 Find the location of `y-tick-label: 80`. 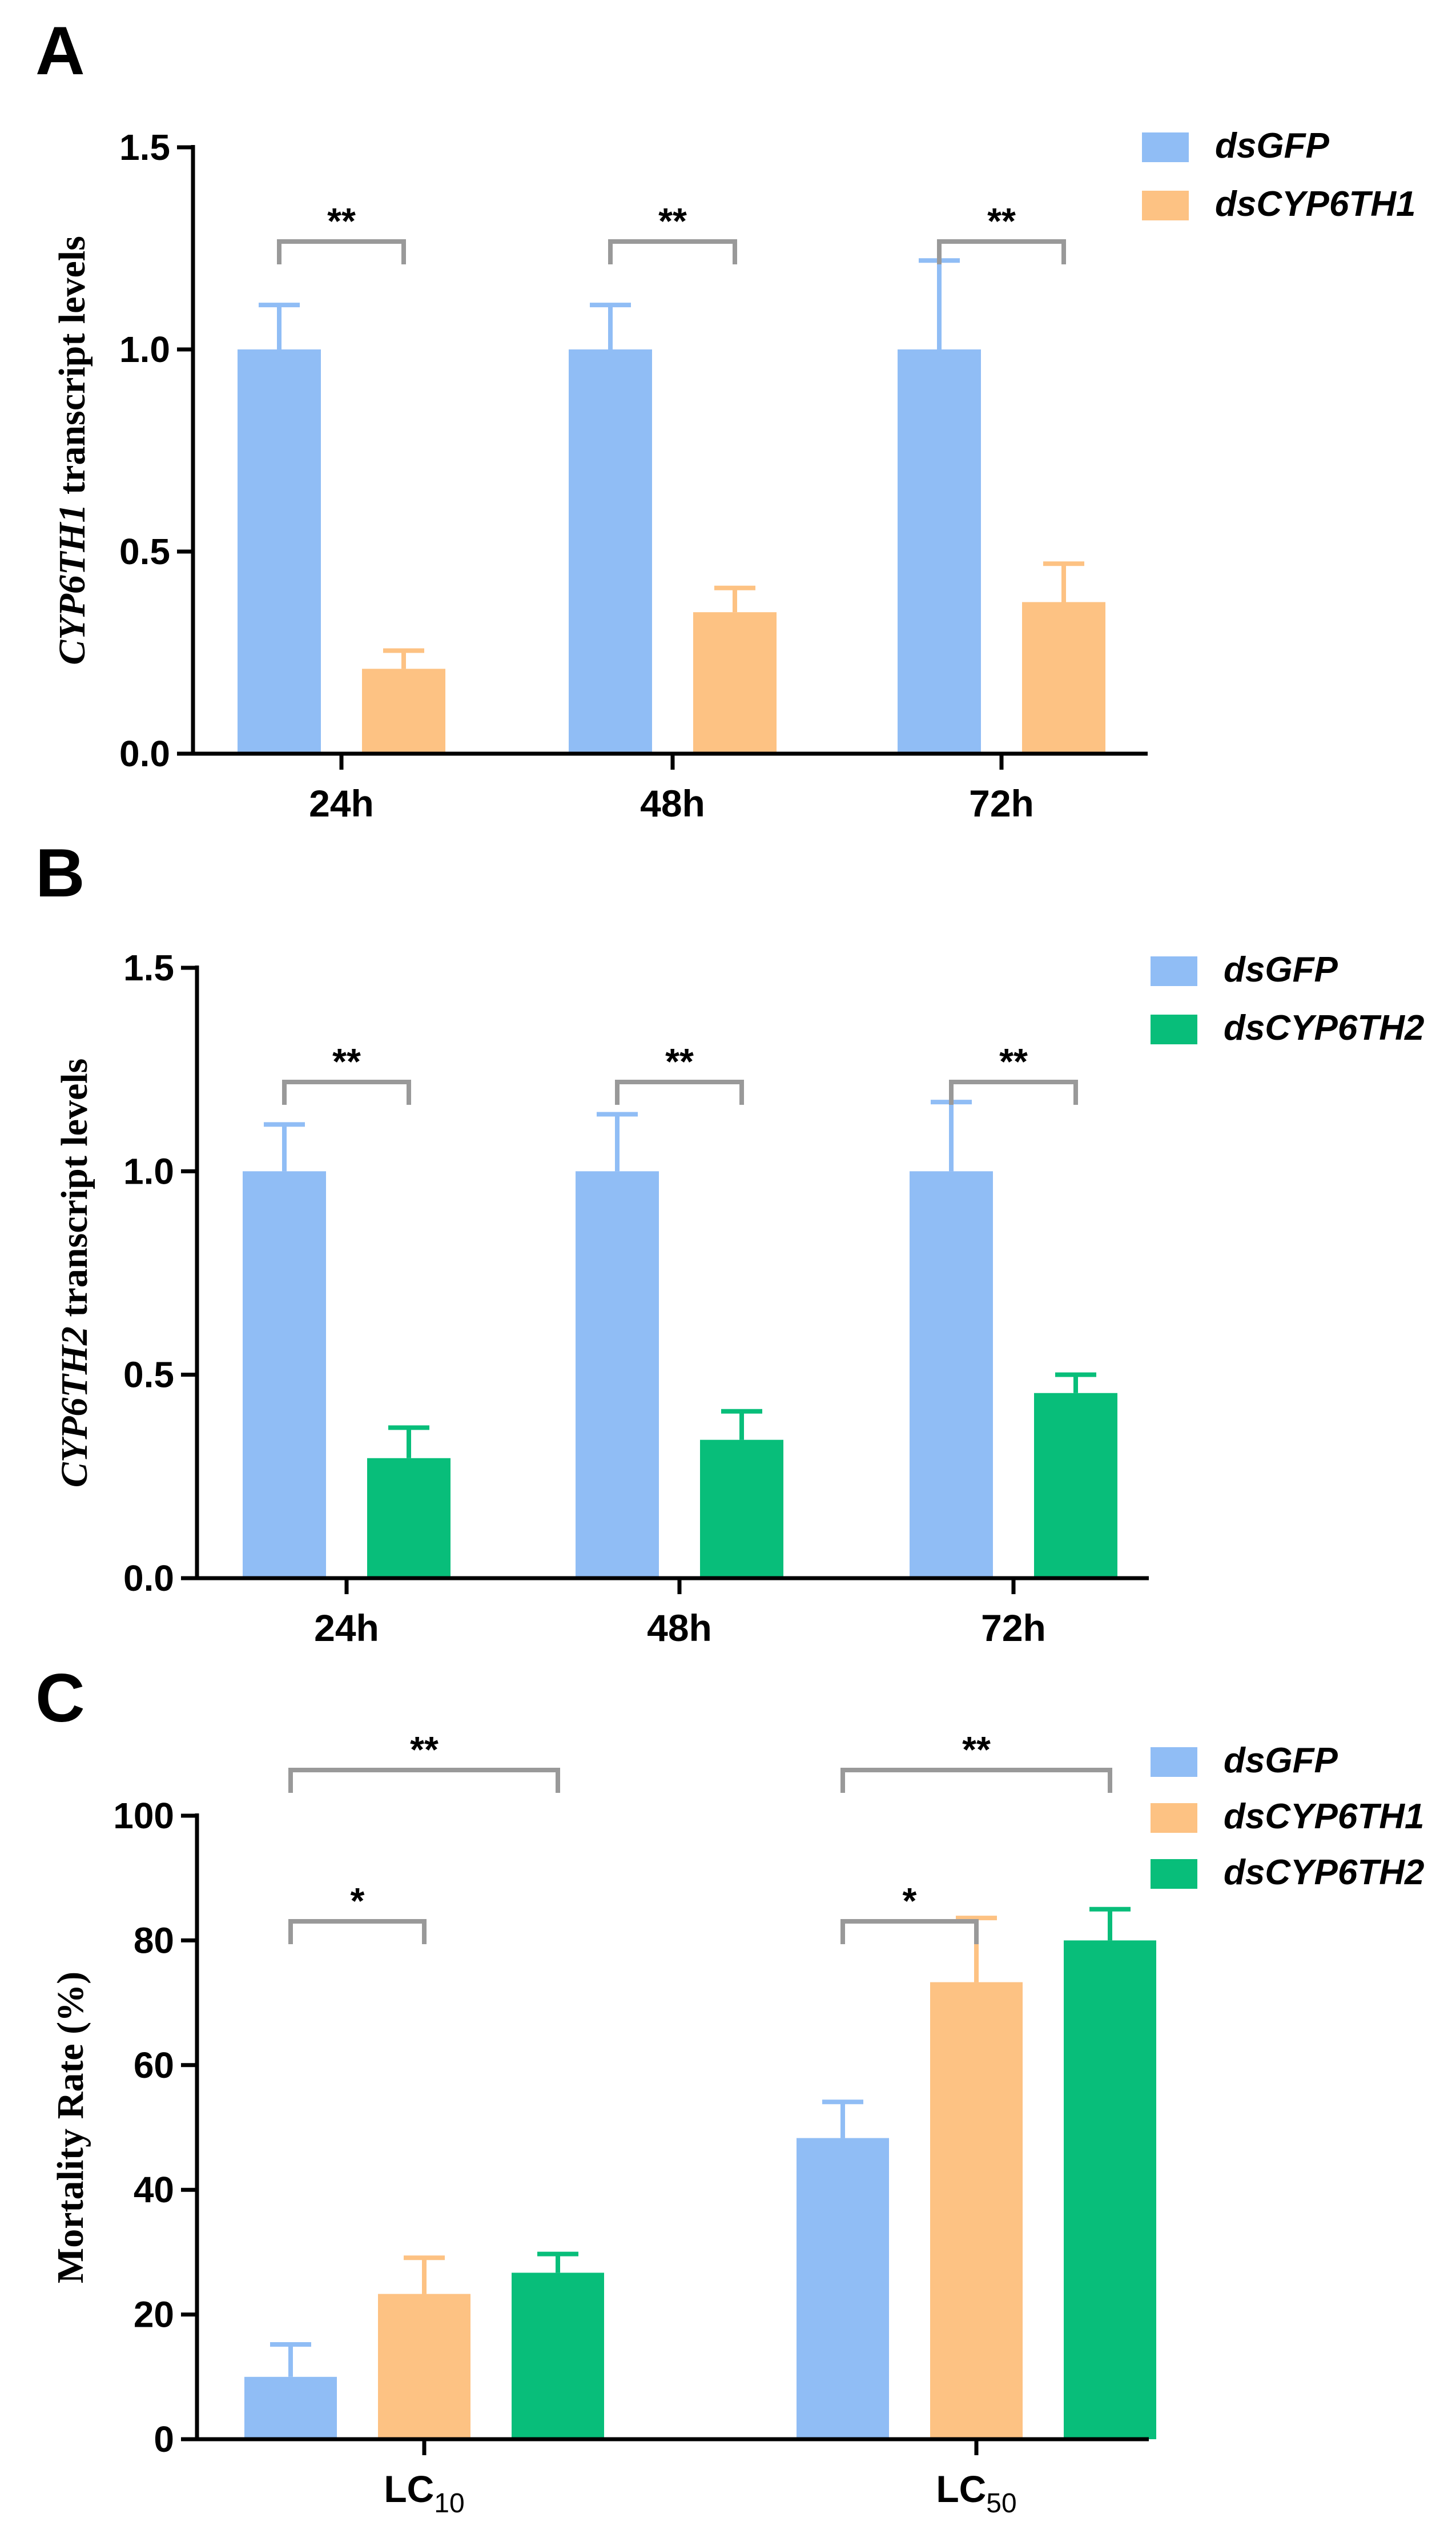

y-tick-label: 80 is located at coordinates (154, 1940).